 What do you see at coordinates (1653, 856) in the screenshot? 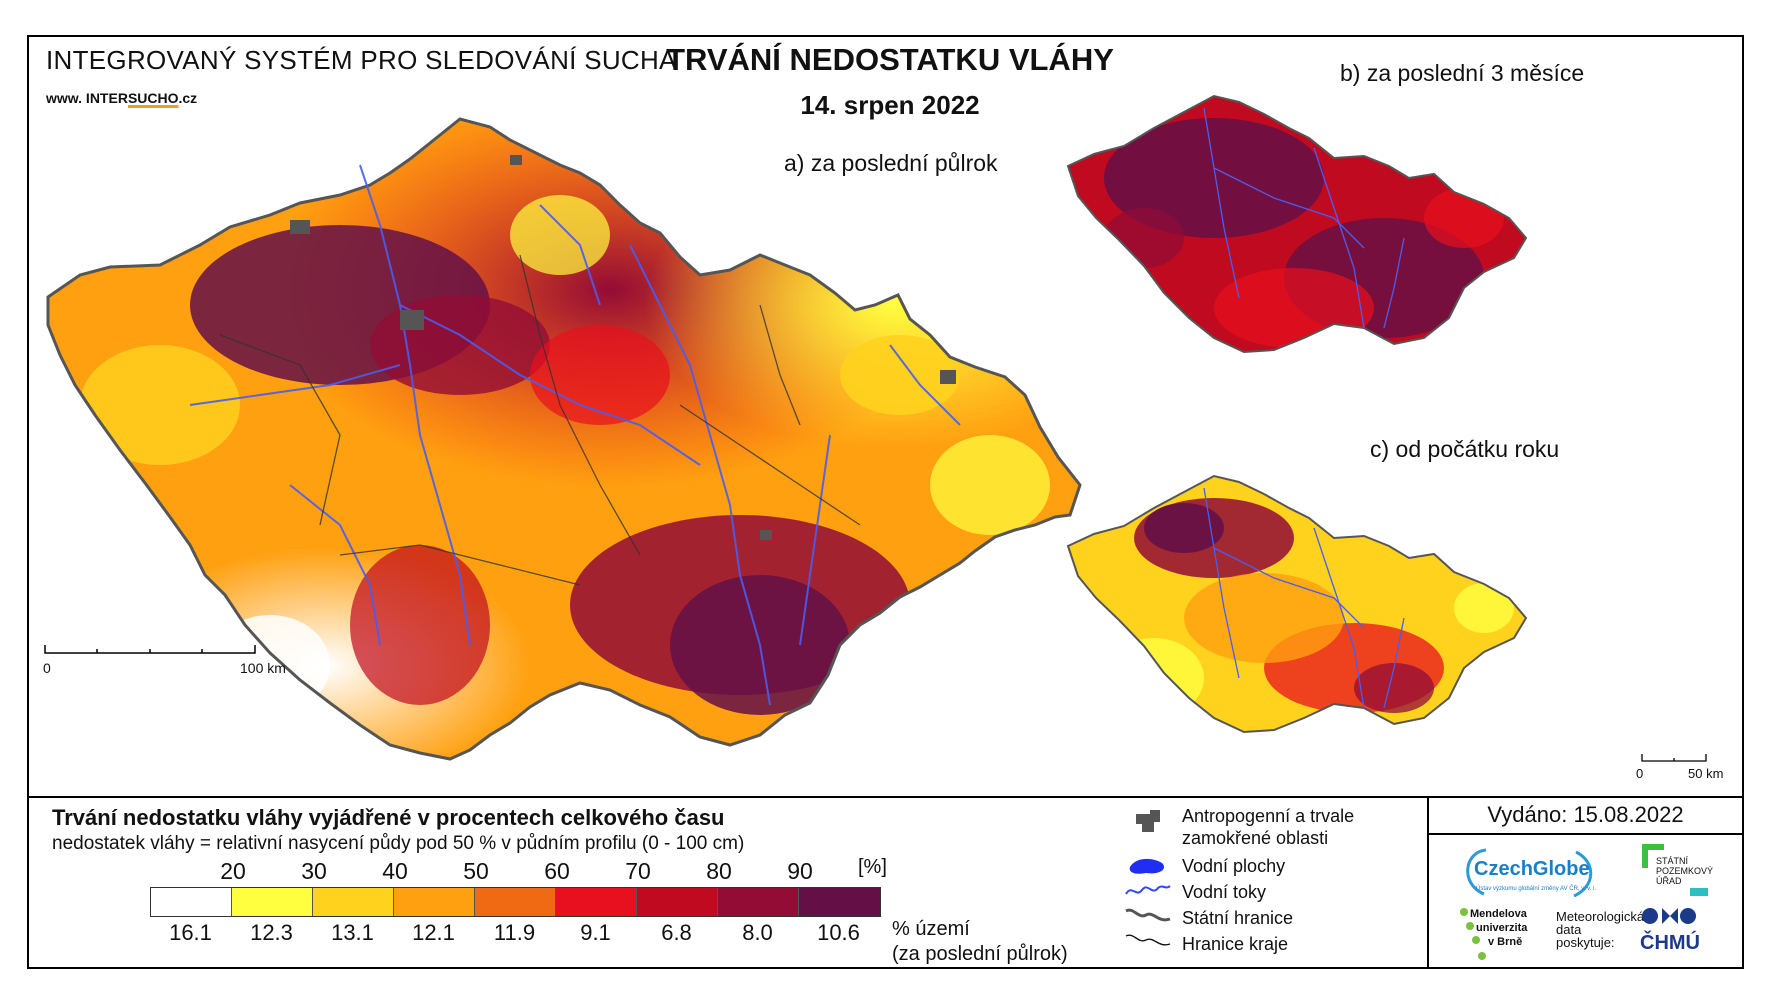
I see `spu-logo-icon` at bounding box center [1653, 856].